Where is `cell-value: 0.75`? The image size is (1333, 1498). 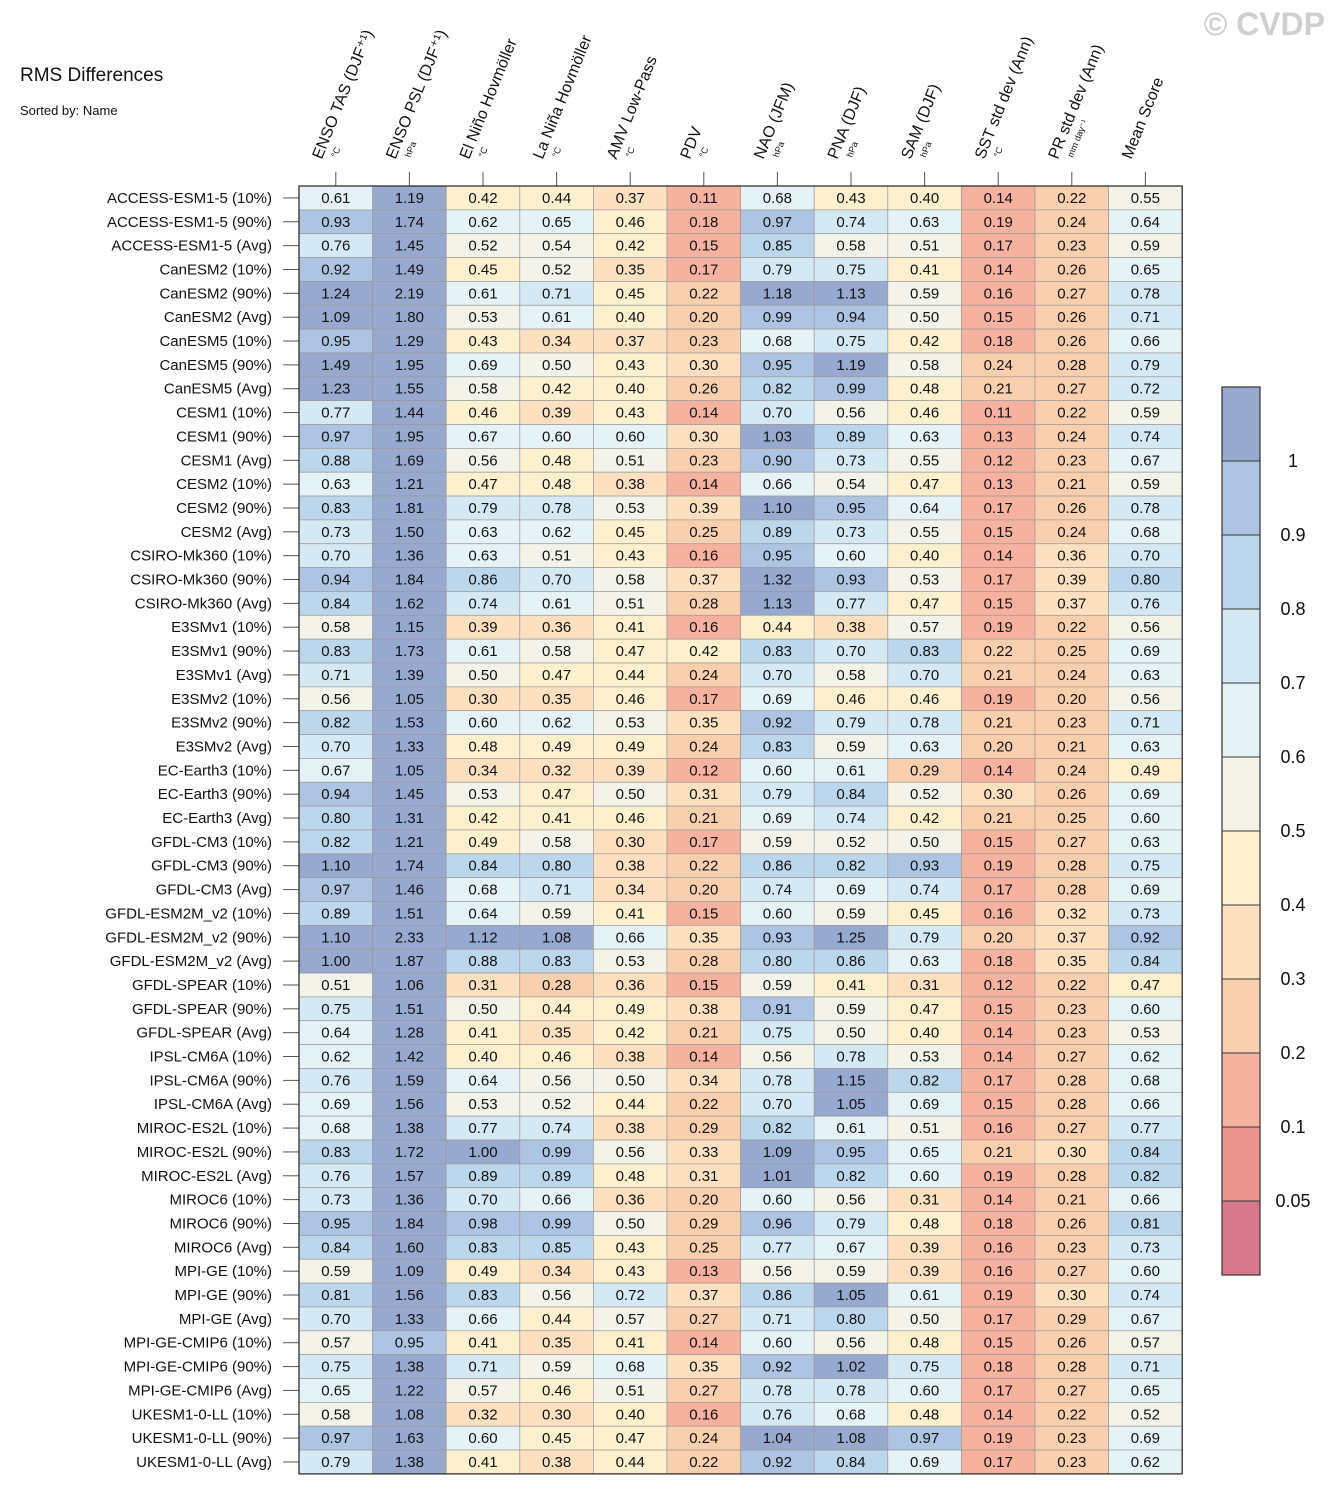 cell-value: 0.75 is located at coordinates (850, 341).